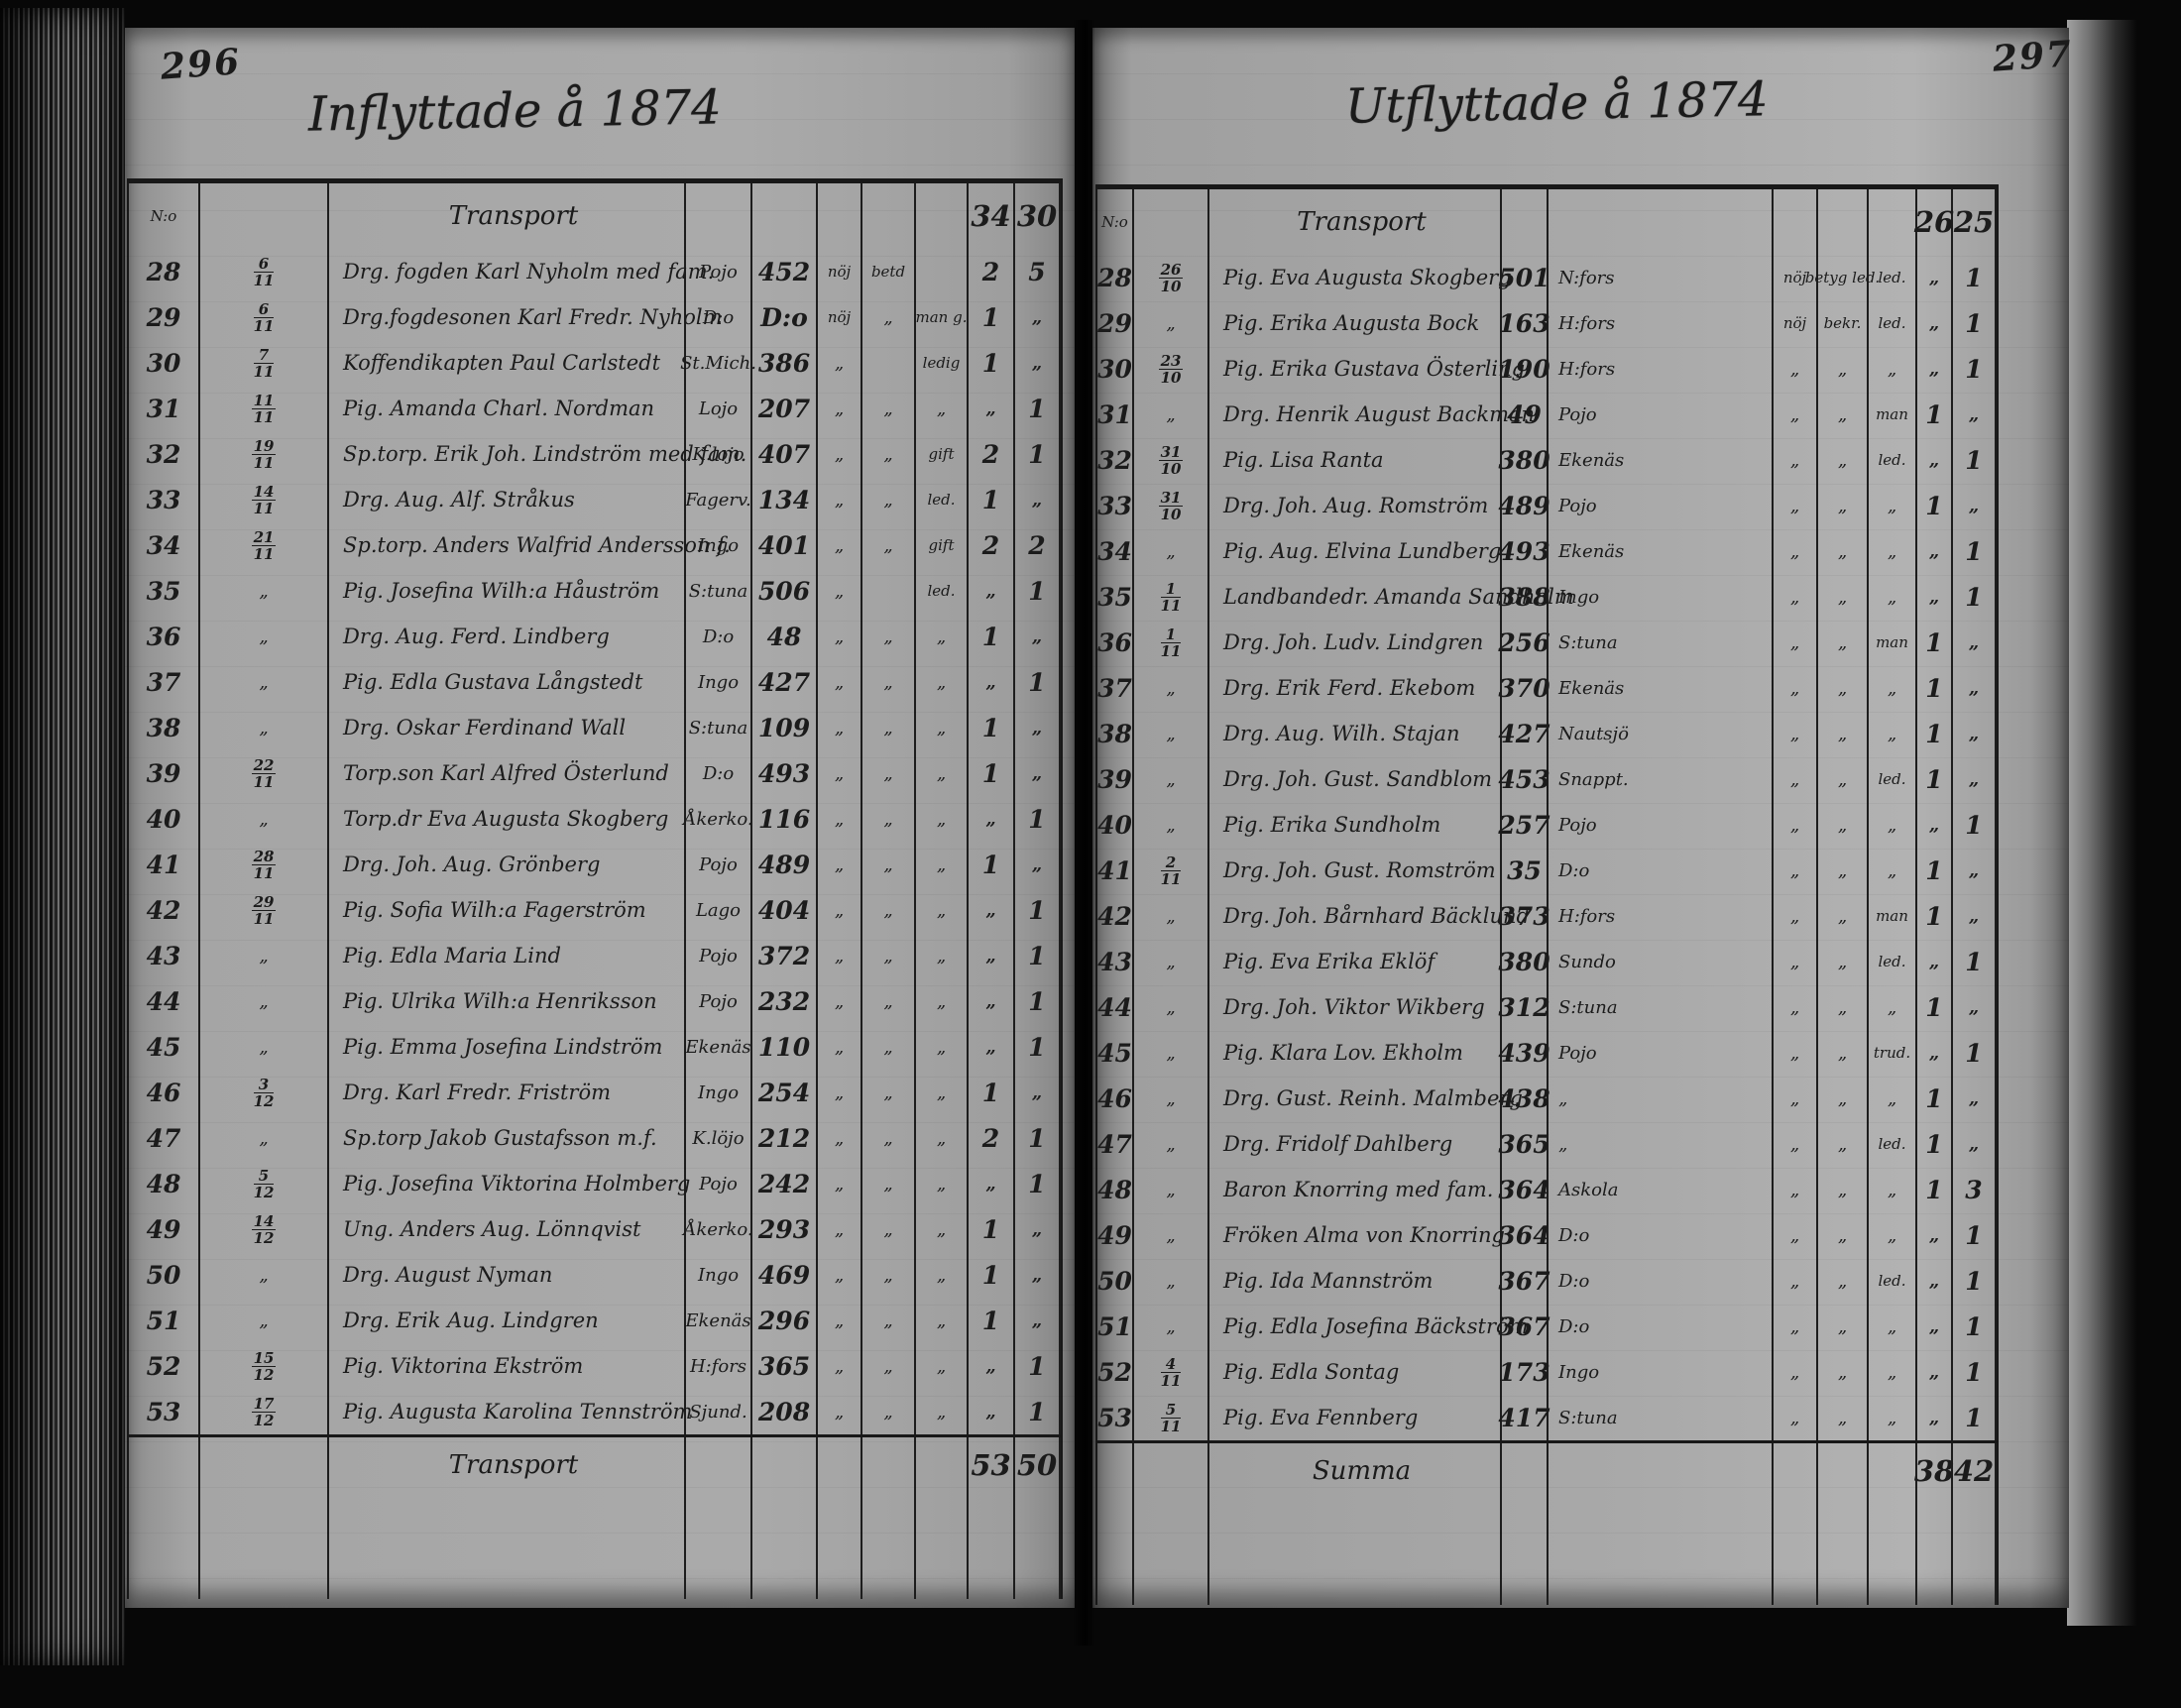 Image resolution: width=2181 pixels, height=1708 pixels. I want to click on parish-cell: Ingo, so click(1661, 597).